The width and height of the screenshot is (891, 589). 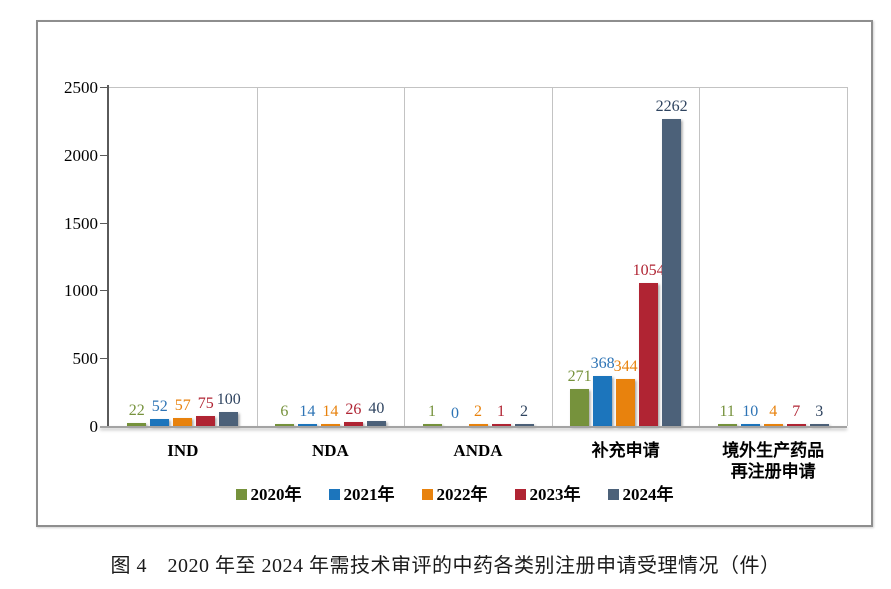 I want to click on bar-2024年-NDA, so click(x=376, y=423).